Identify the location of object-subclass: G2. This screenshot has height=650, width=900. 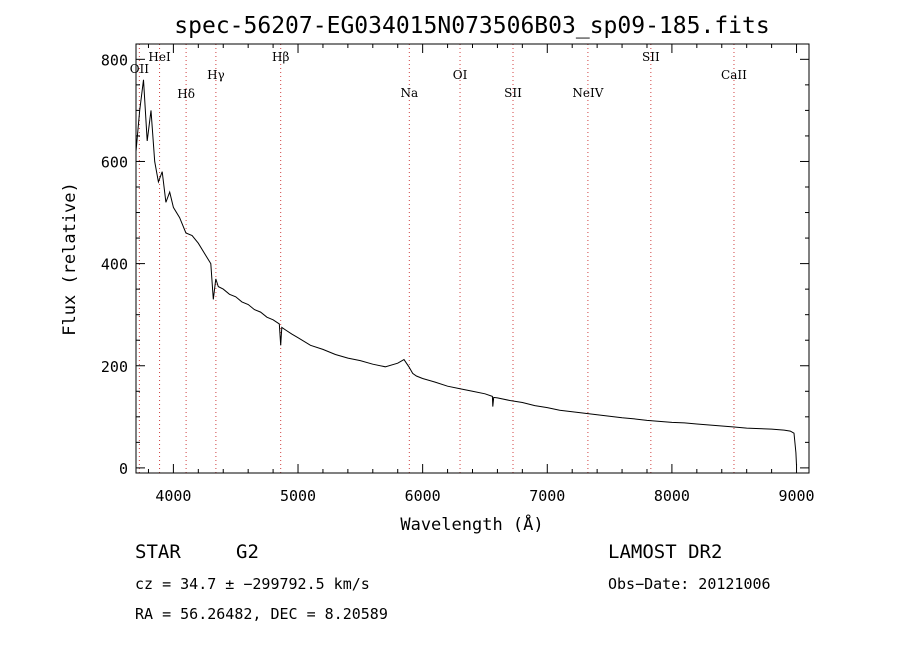
(247, 552).